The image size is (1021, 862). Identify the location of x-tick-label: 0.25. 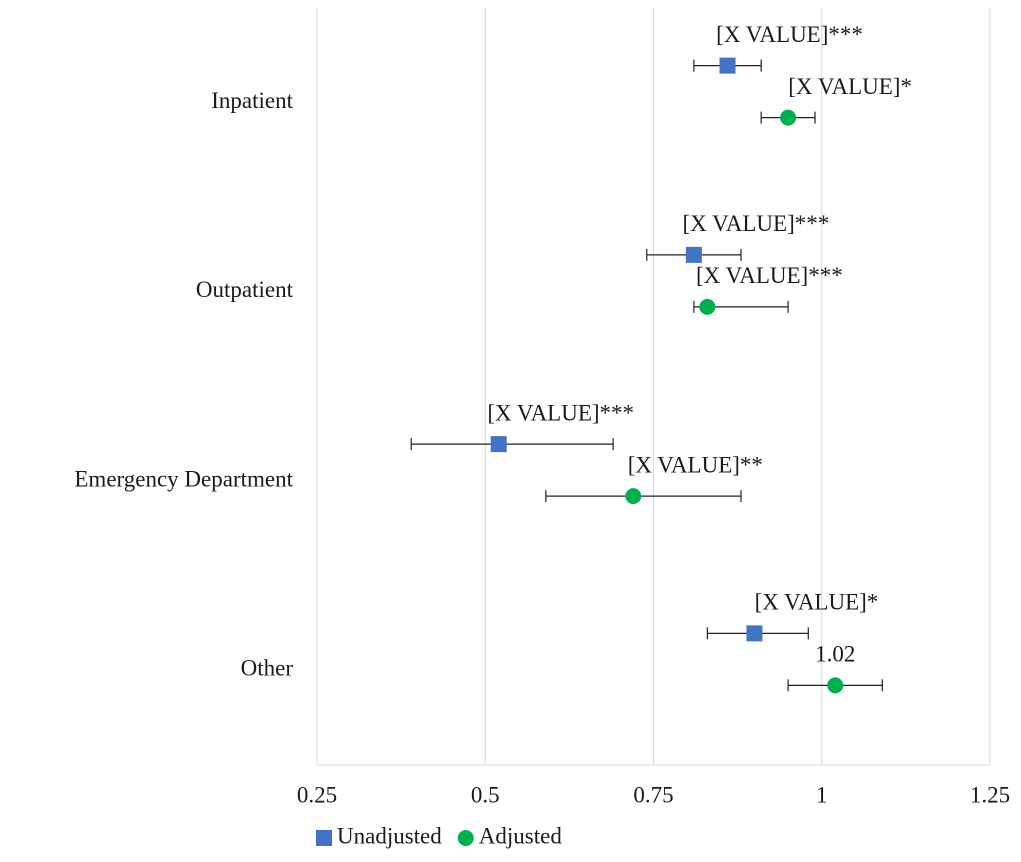
(317, 794).